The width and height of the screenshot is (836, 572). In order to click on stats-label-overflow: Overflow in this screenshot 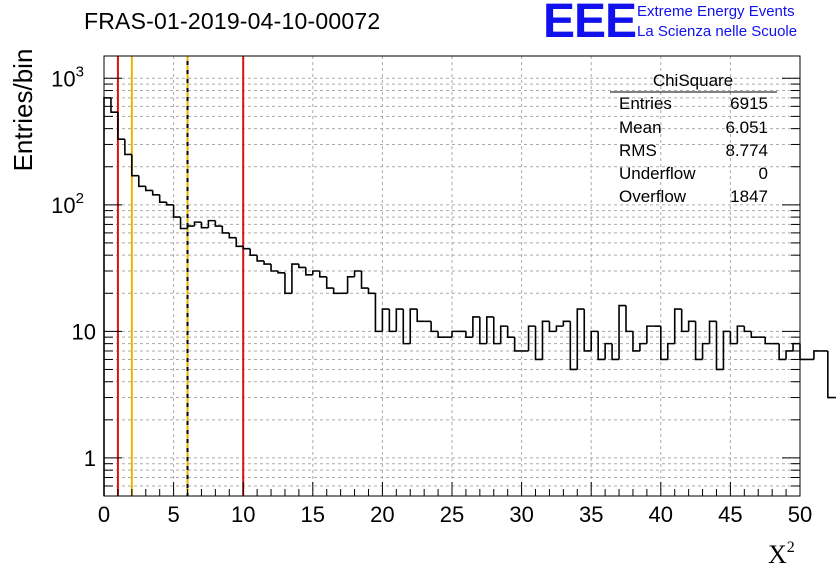, I will do `click(653, 196)`.